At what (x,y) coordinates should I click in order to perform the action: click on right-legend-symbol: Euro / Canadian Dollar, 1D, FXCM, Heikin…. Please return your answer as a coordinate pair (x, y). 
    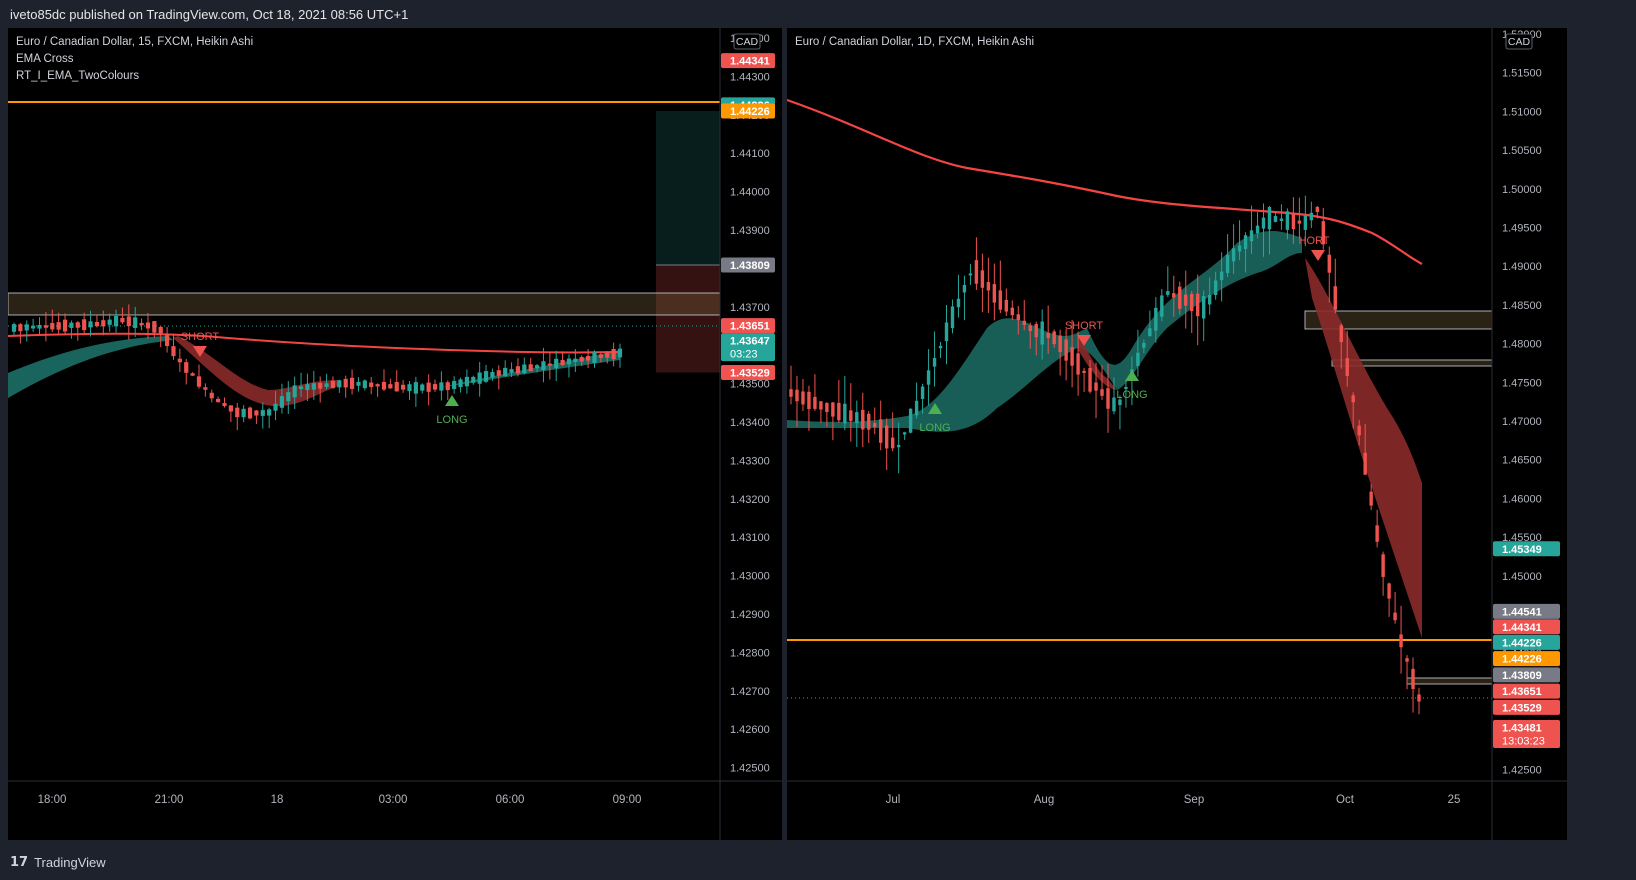
    Looking at the image, I should click on (915, 42).